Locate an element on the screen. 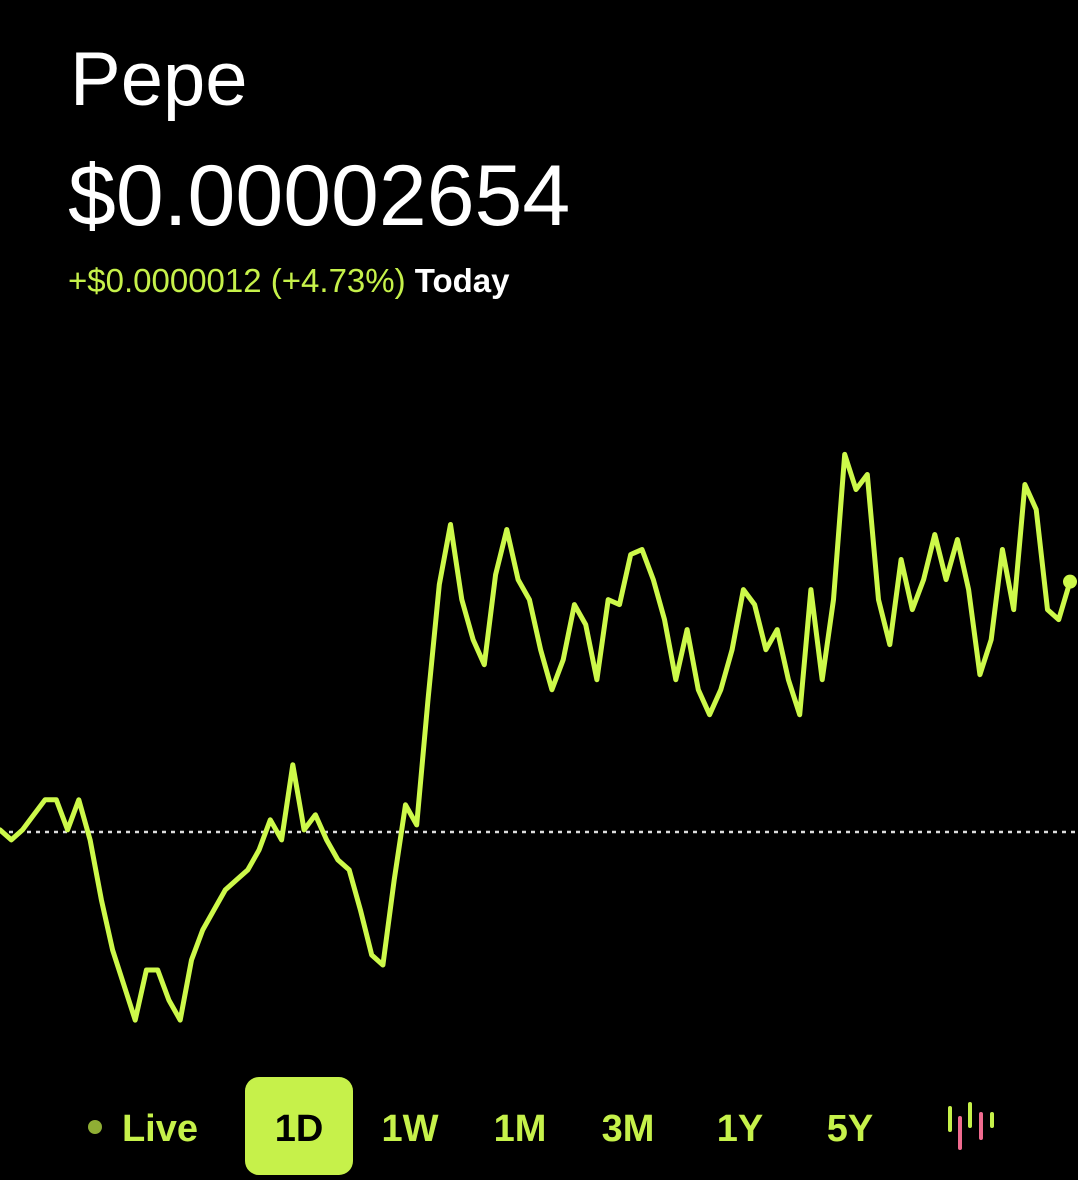 The image size is (1078, 1180). selected-tab-bg is located at coordinates (299, 1126).